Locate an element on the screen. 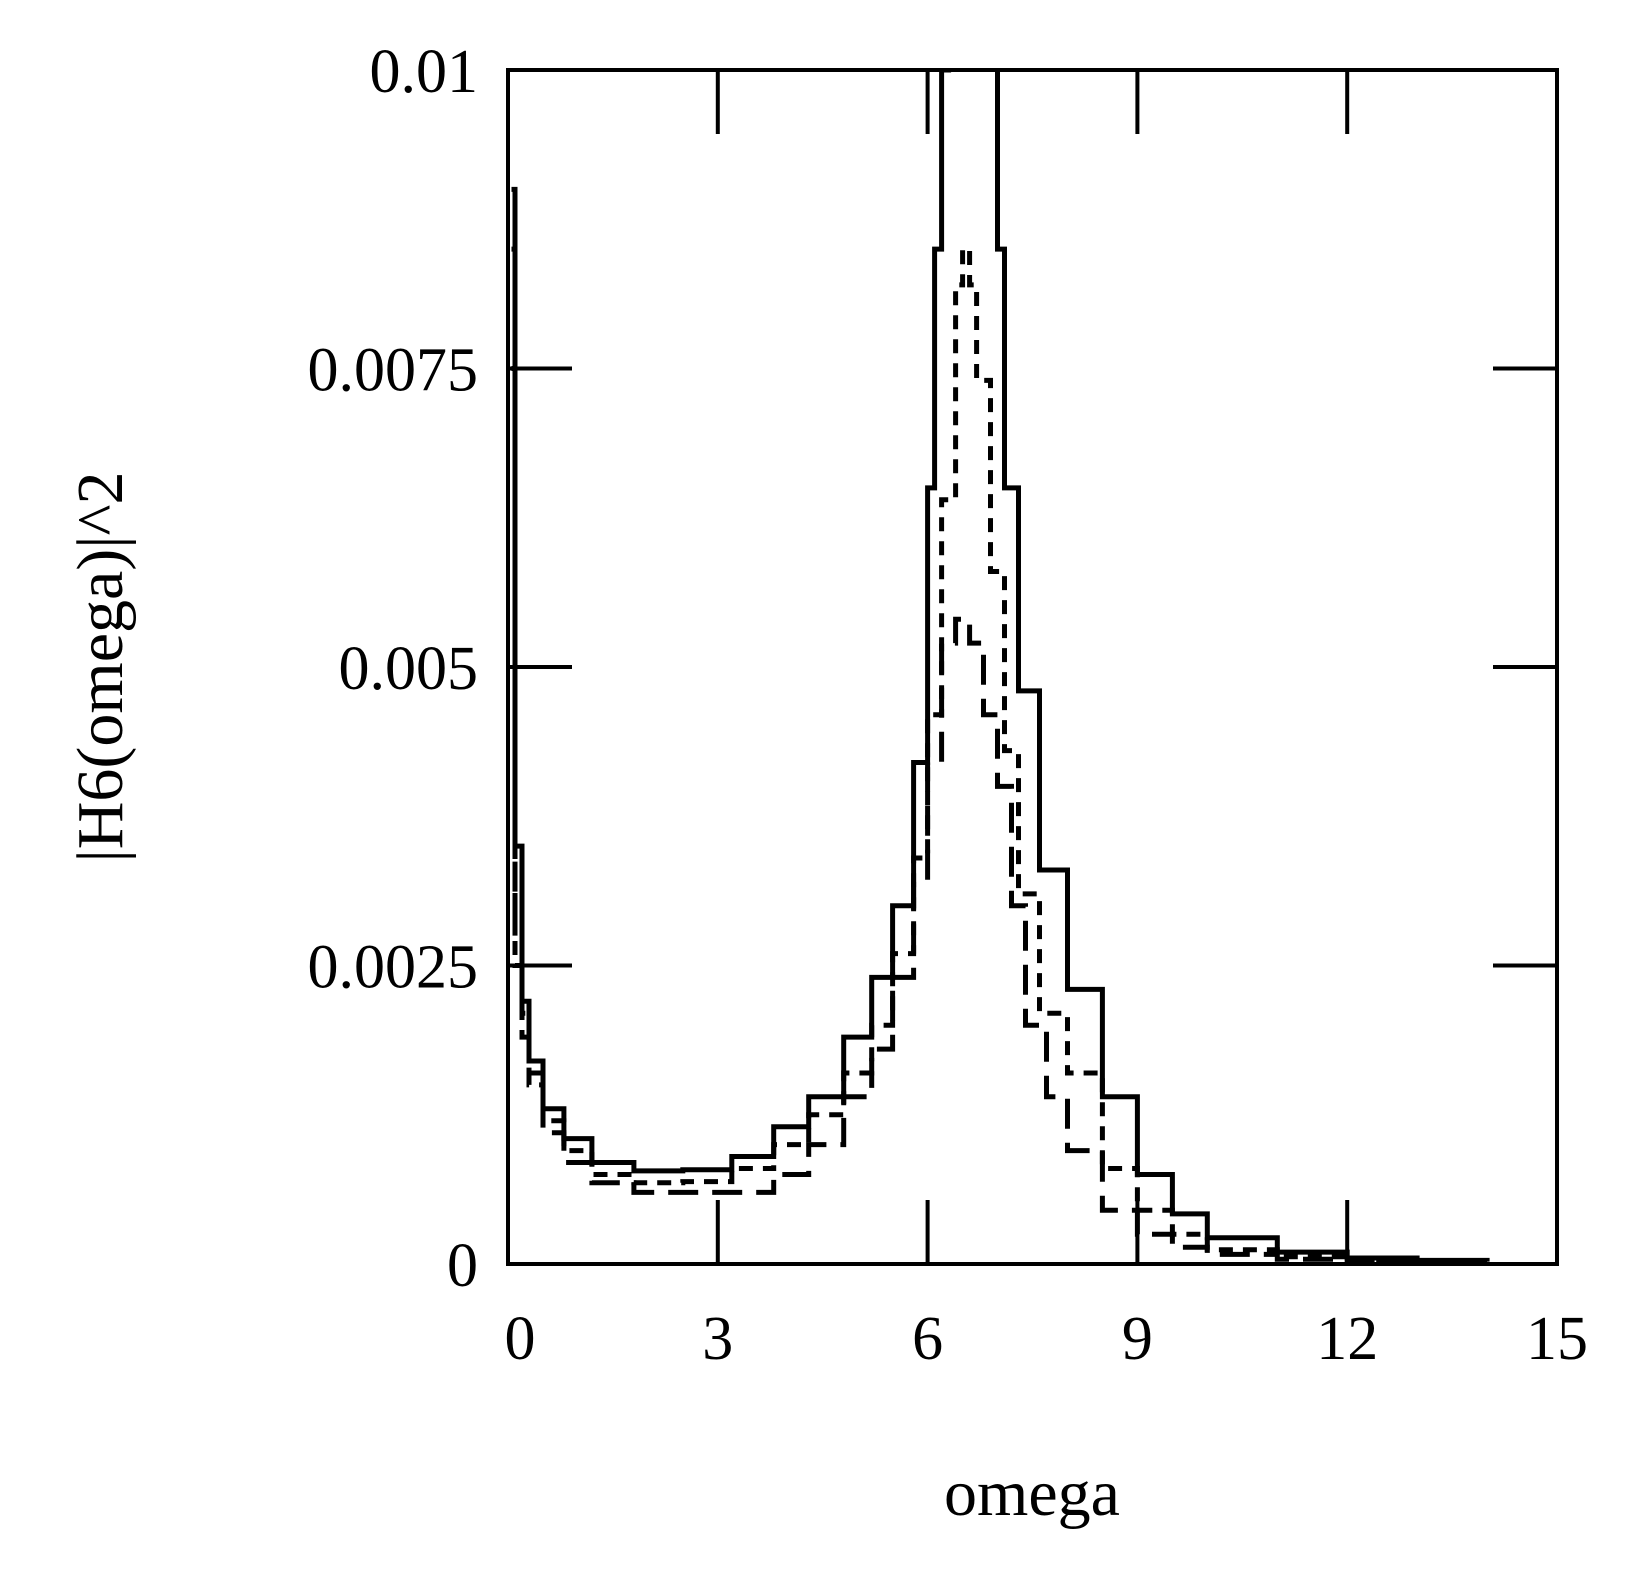 This screenshot has height=1571, width=1642. x-tick-label: 9 is located at coordinates (1137, 1339).